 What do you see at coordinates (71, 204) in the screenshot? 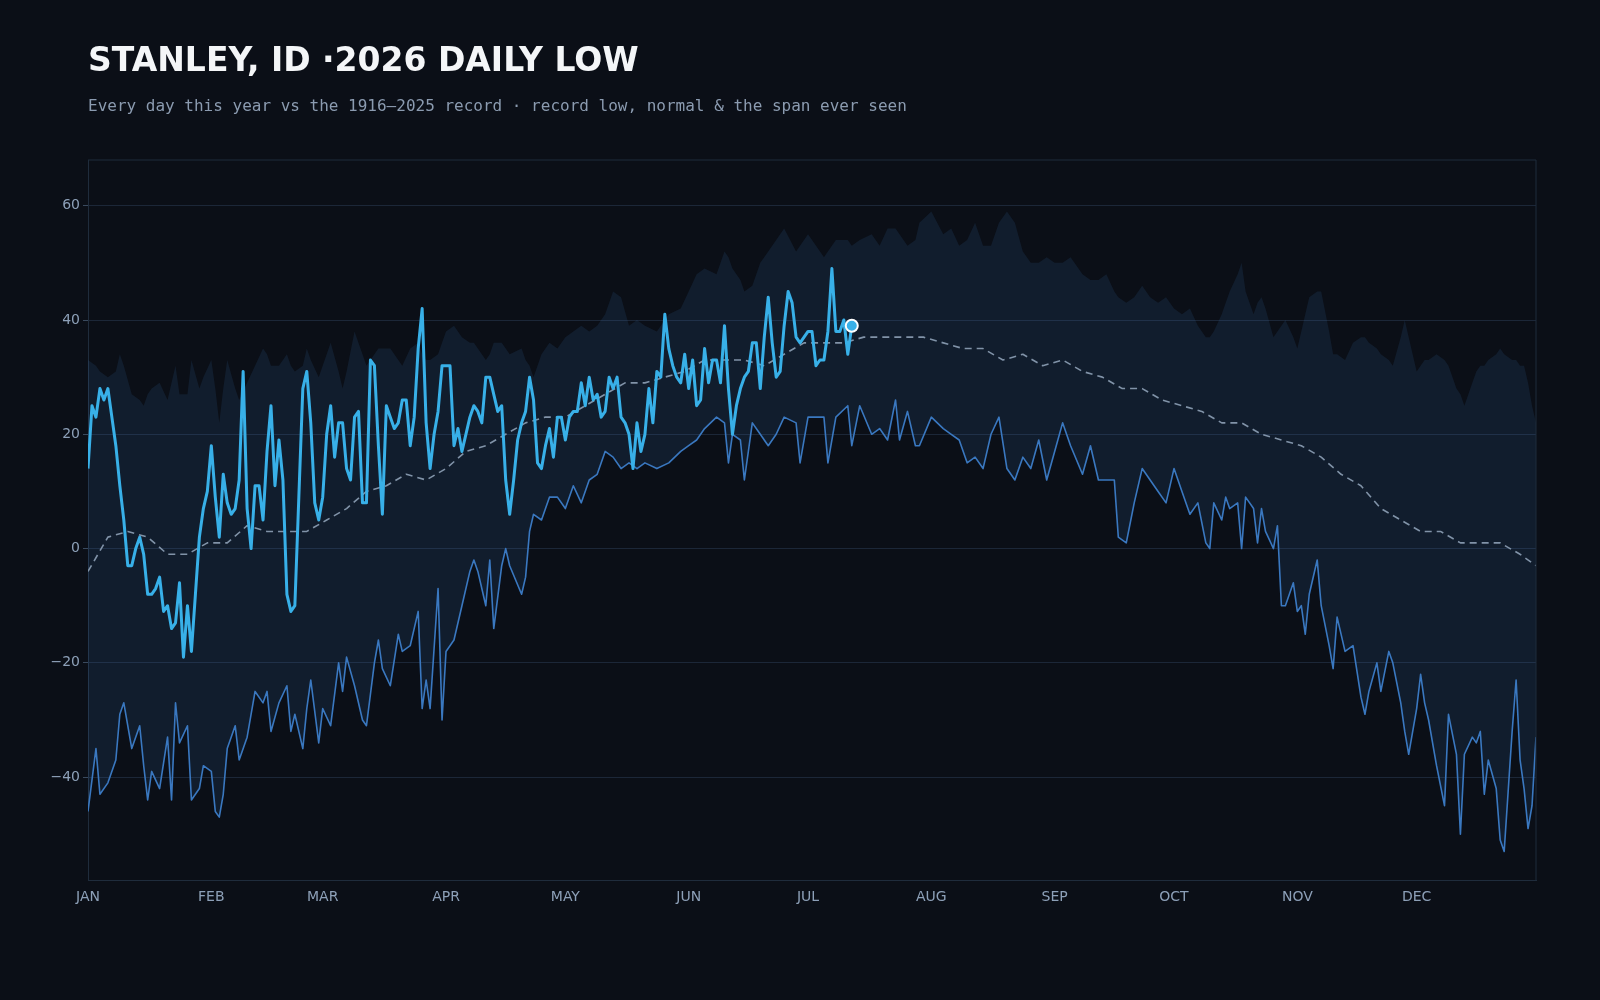
I see `y-tick-label: 60` at bounding box center [71, 204].